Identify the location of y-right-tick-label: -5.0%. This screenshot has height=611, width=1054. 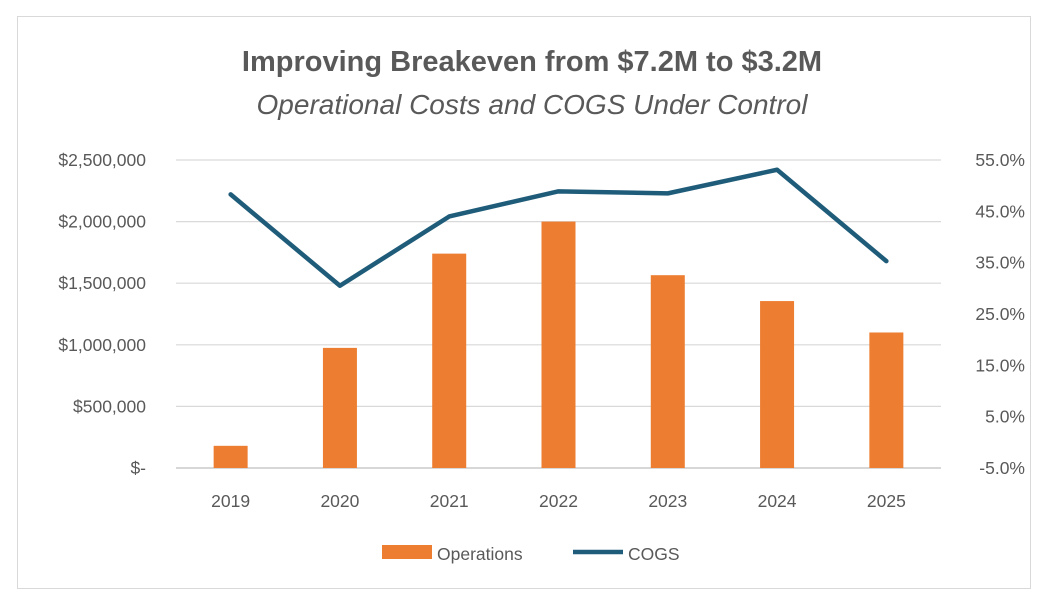
(1002, 468).